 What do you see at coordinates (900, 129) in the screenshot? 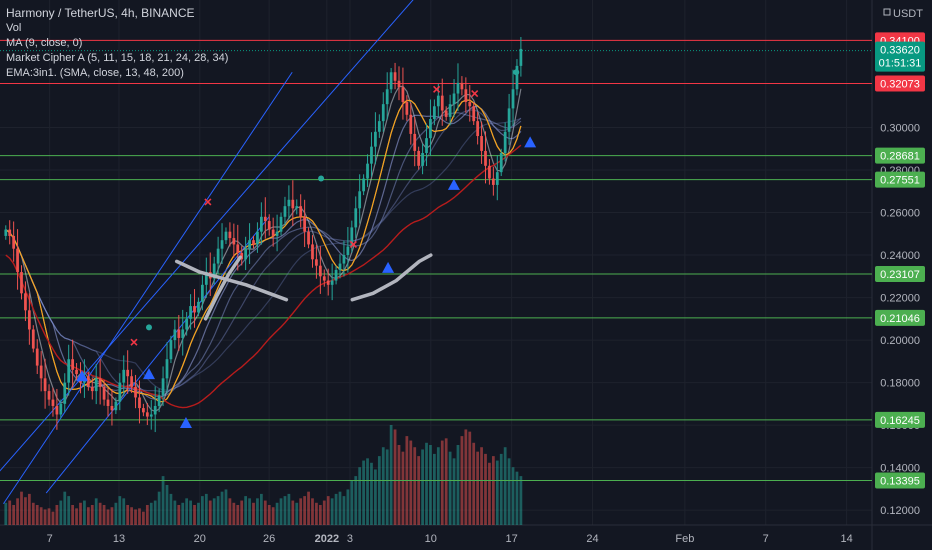
I see `price-axis-label: 0.30000` at bounding box center [900, 129].